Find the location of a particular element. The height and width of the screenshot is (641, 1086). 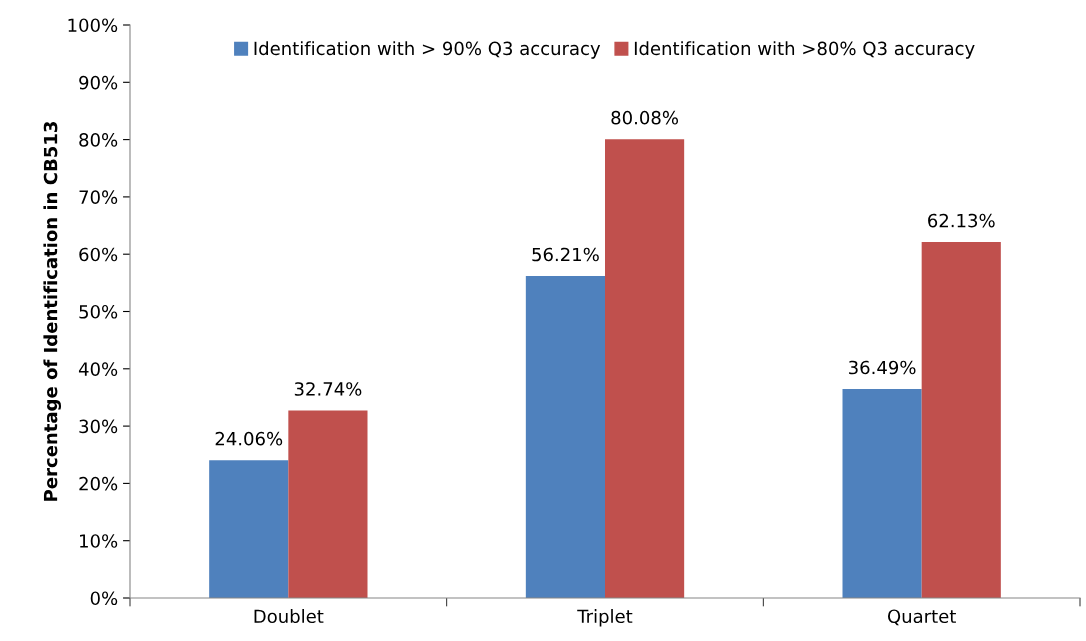

x-tick-label: Doublet is located at coordinates (289, 616).